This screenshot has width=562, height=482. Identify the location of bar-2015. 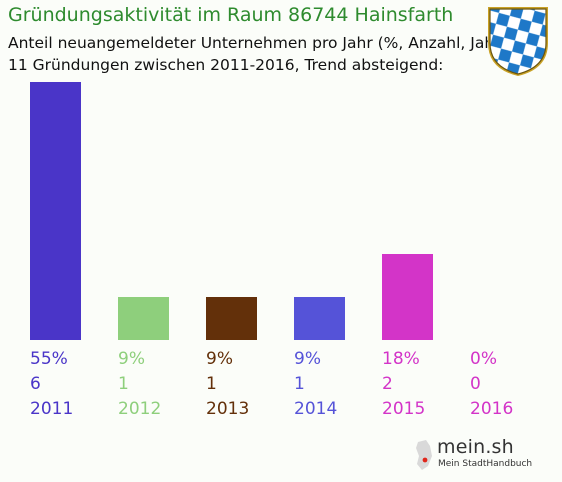
(407, 297).